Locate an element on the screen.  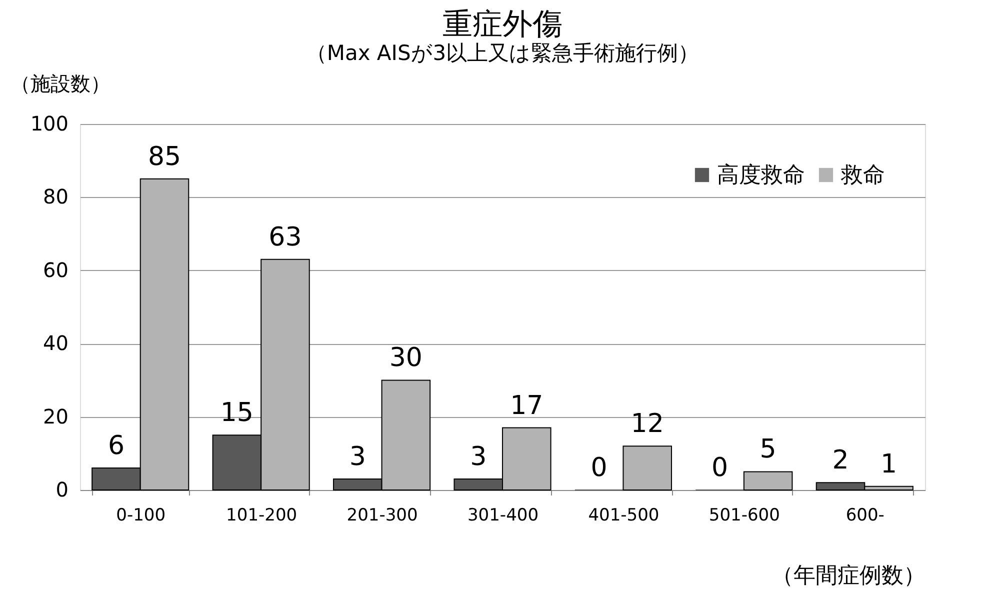
x-tick-label: 101-200 is located at coordinates (262, 516).